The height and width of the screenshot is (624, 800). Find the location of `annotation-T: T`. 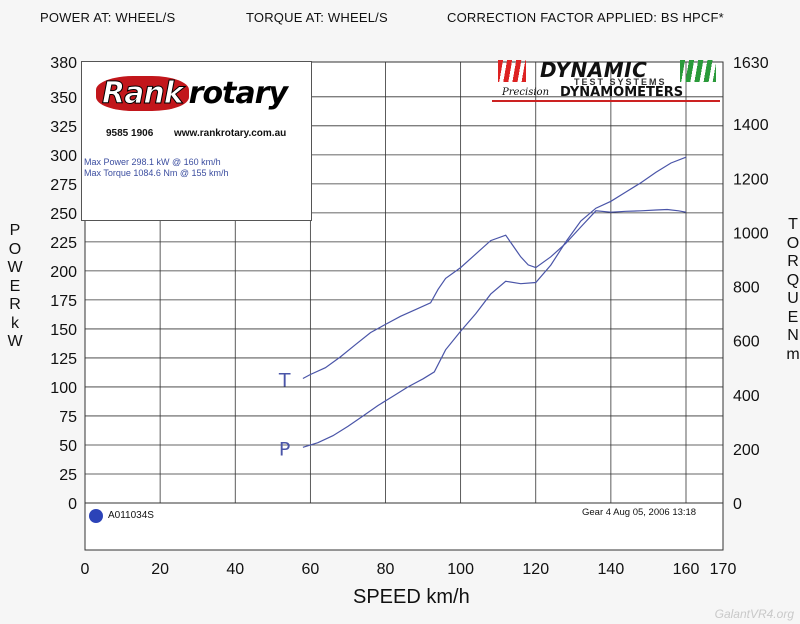

annotation-T: T is located at coordinates (284, 381).